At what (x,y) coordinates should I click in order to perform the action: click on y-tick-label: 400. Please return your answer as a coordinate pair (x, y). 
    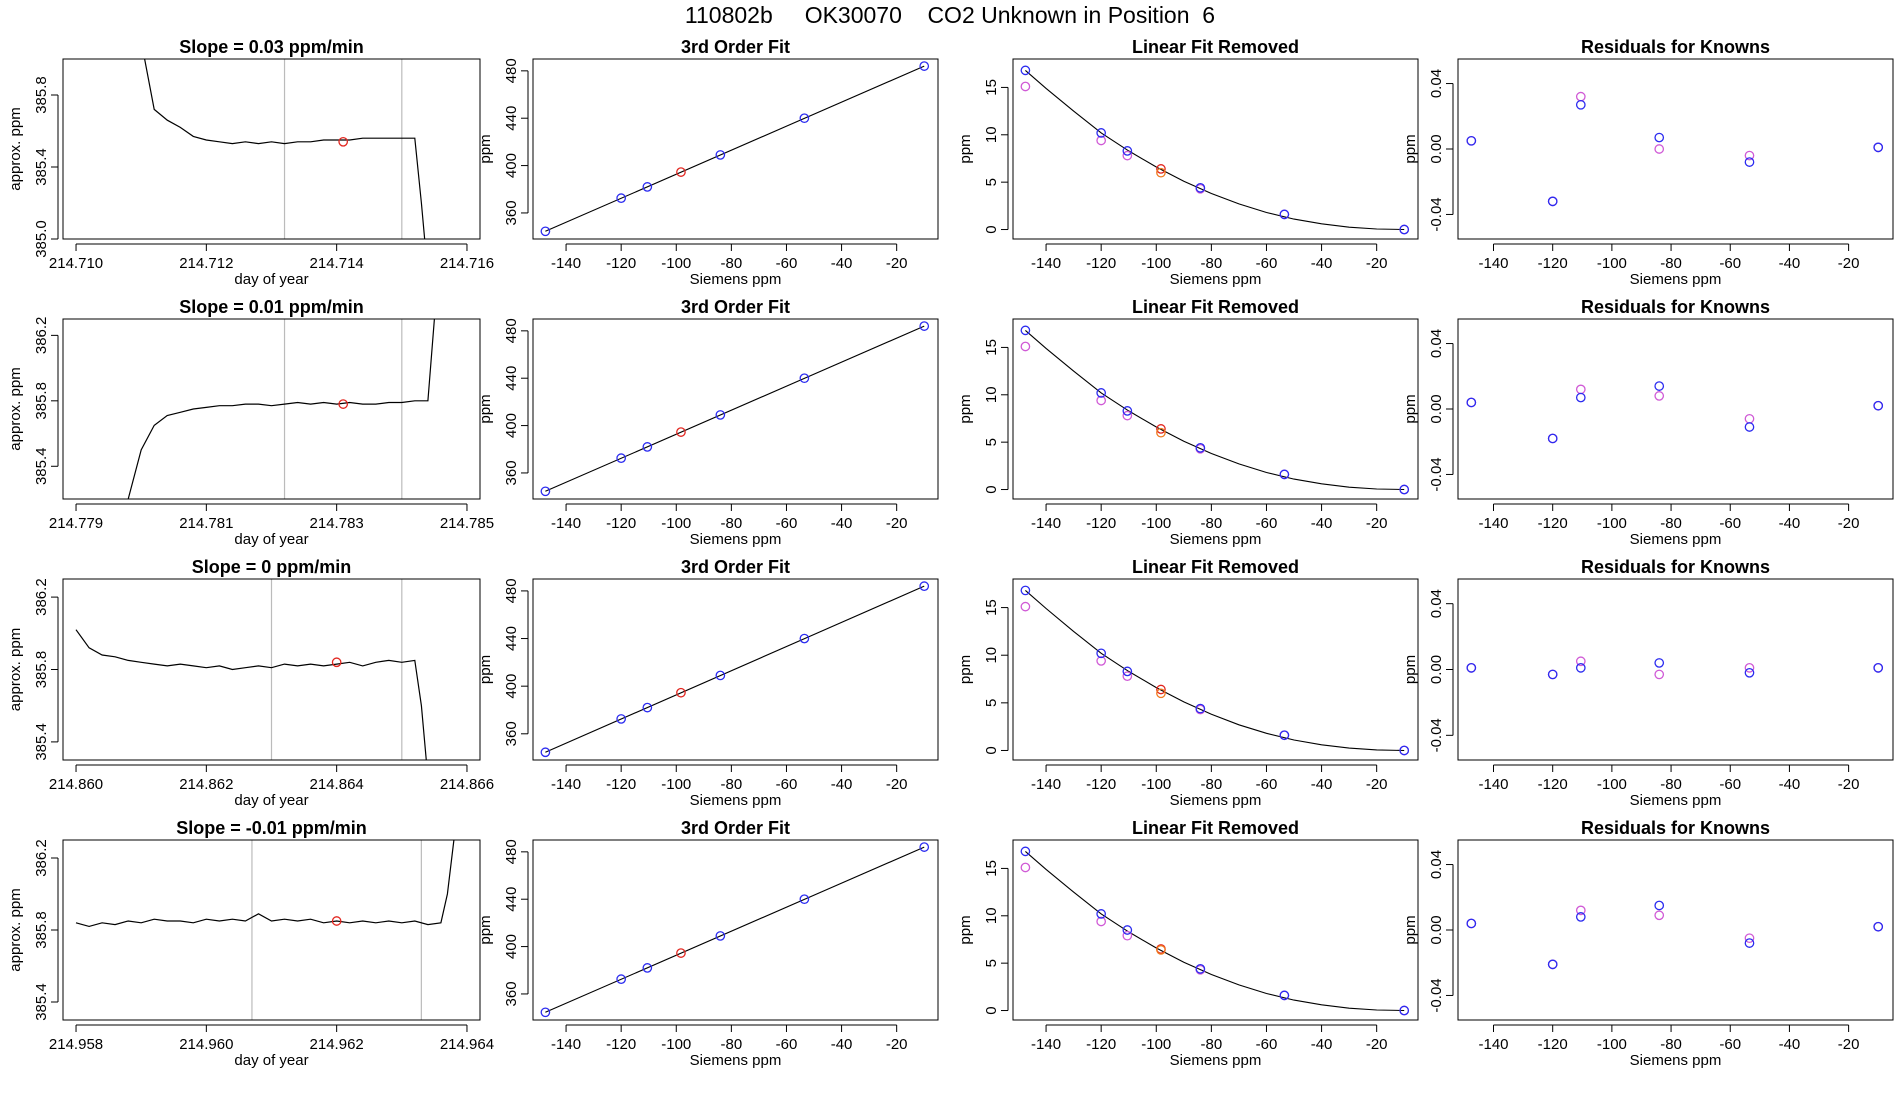
    Looking at the image, I should click on (511, 946).